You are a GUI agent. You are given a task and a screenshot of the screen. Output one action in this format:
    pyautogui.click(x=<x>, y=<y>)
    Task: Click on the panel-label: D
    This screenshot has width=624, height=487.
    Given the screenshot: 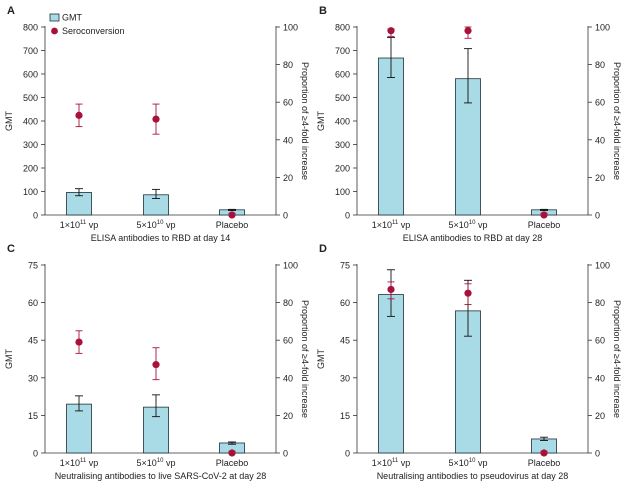 What is the action you would take?
    pyautogui.click(x=323, y=249)
    